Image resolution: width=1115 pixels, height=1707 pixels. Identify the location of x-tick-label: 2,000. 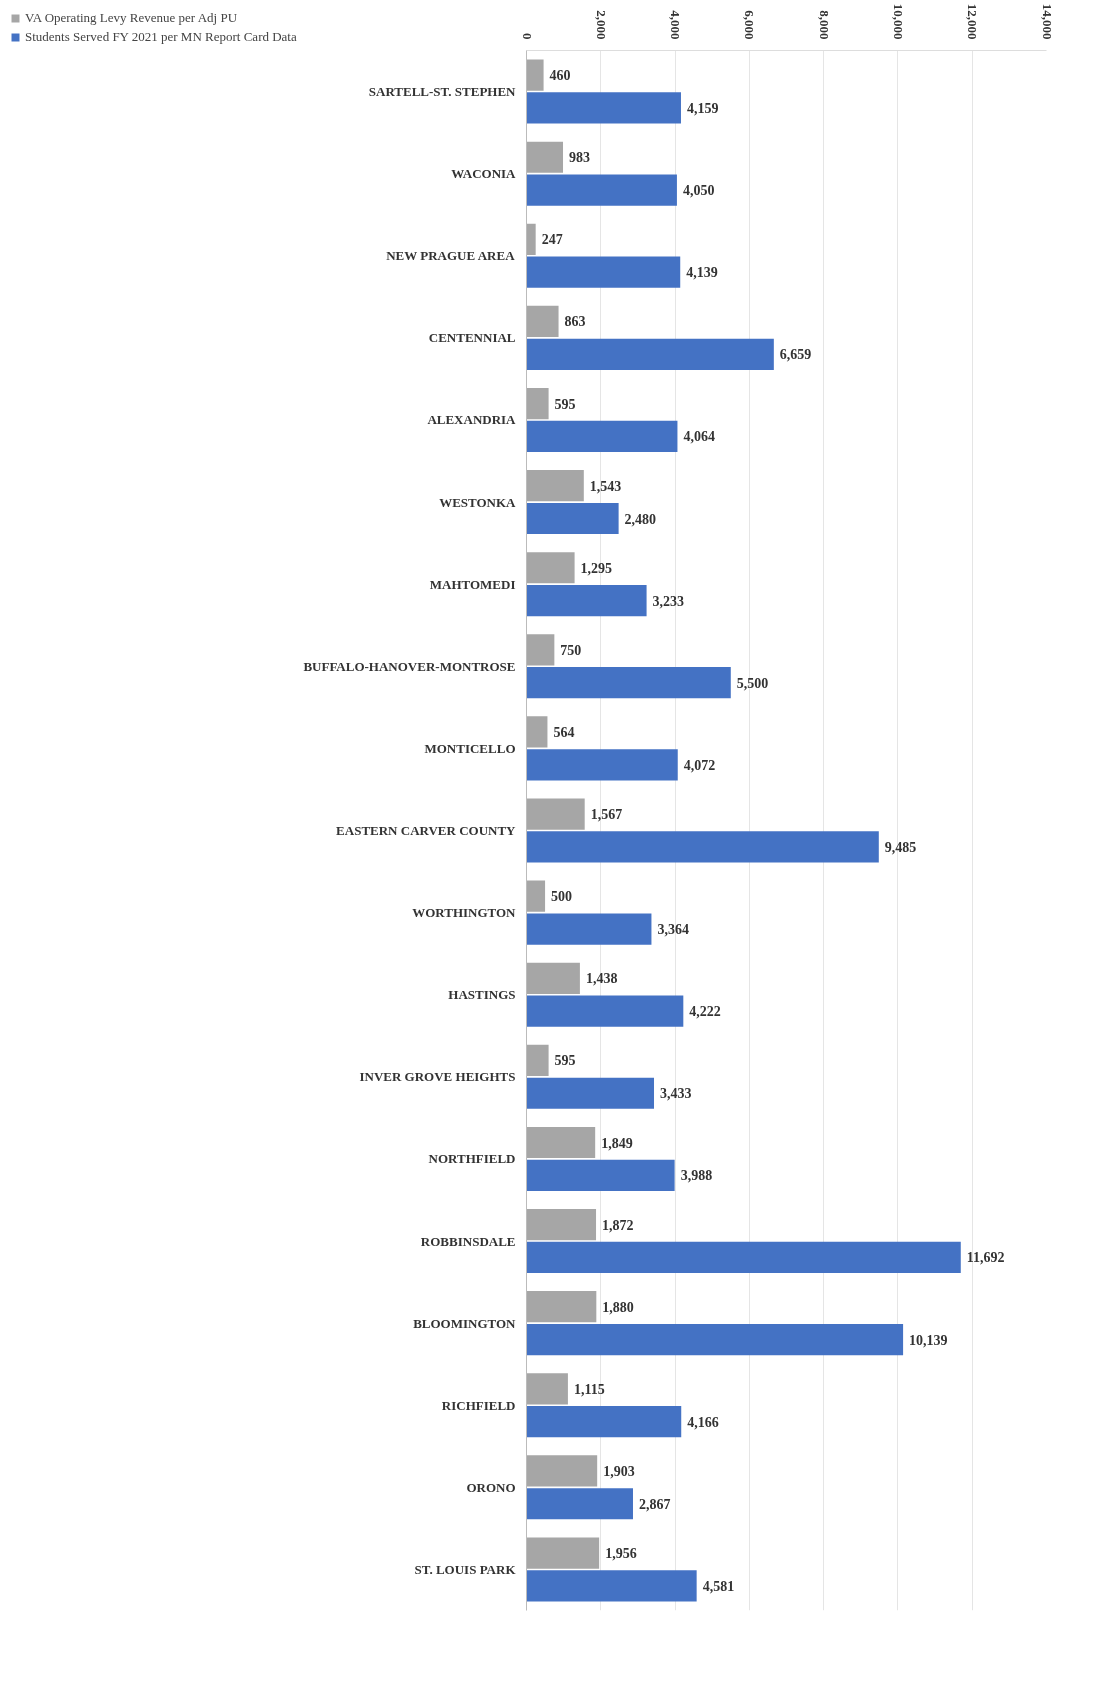
(601, 25).